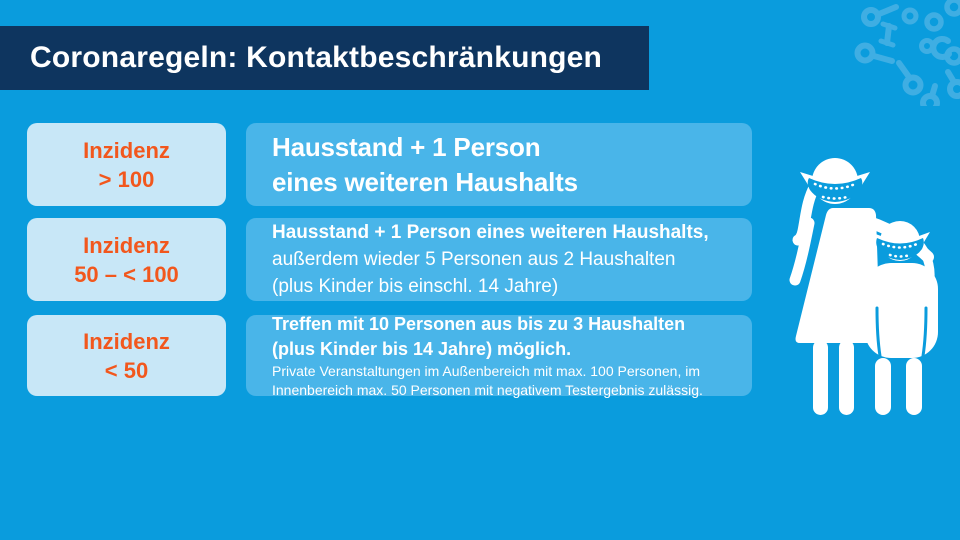 Image resolution: width=960 pixels, height=540 pixels. What do you see at coordinates (126, 355) in the screenshot?
I see `incidence-badge: Inzidenz < 50` at bounding box center [126, 355].